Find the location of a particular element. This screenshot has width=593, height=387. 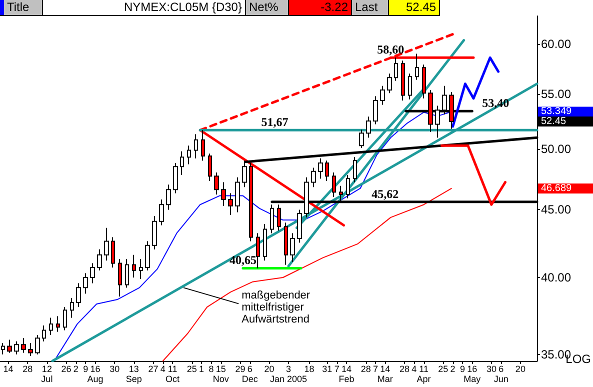

text: 53.349 is located at coordinates (556, 112).